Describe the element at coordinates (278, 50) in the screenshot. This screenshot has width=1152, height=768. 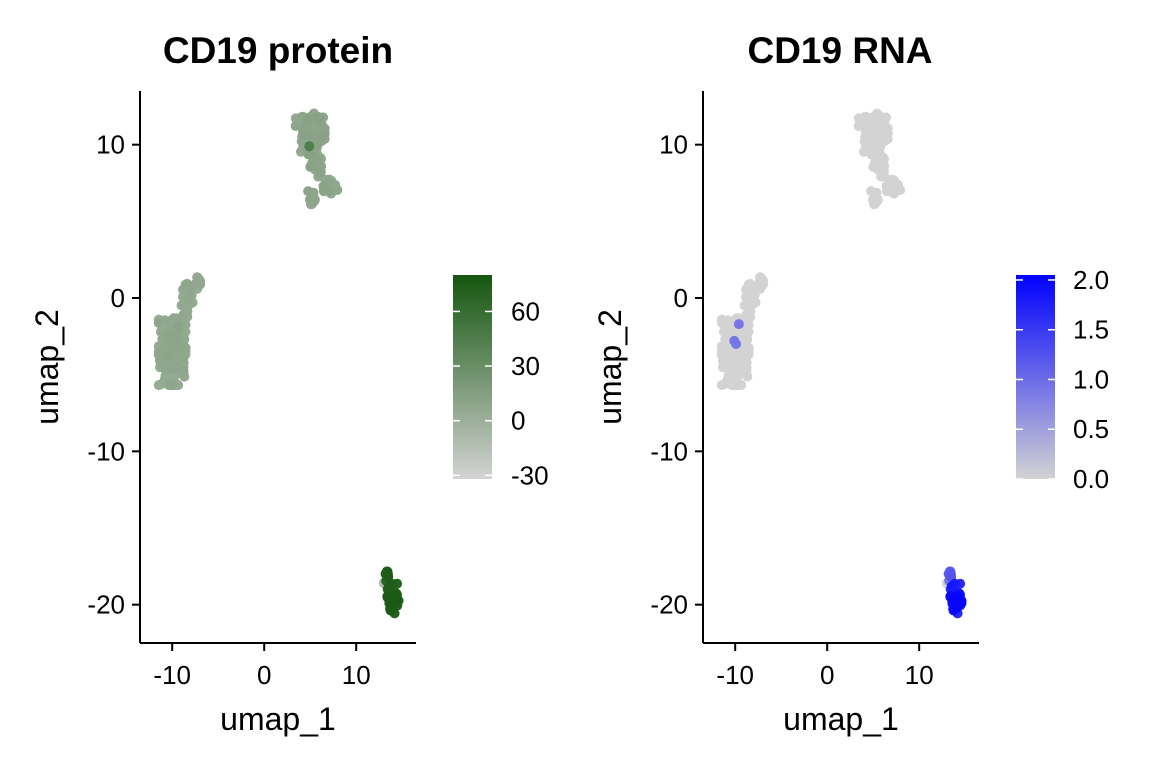
I see `chart-title: CD19 protein` at that location.